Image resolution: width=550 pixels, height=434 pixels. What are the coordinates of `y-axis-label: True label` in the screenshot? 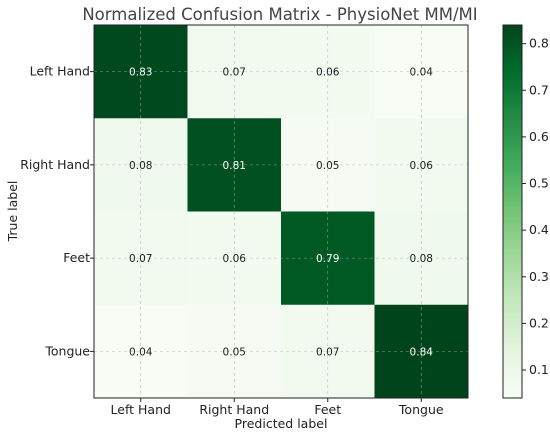 It's located at (12, 212).